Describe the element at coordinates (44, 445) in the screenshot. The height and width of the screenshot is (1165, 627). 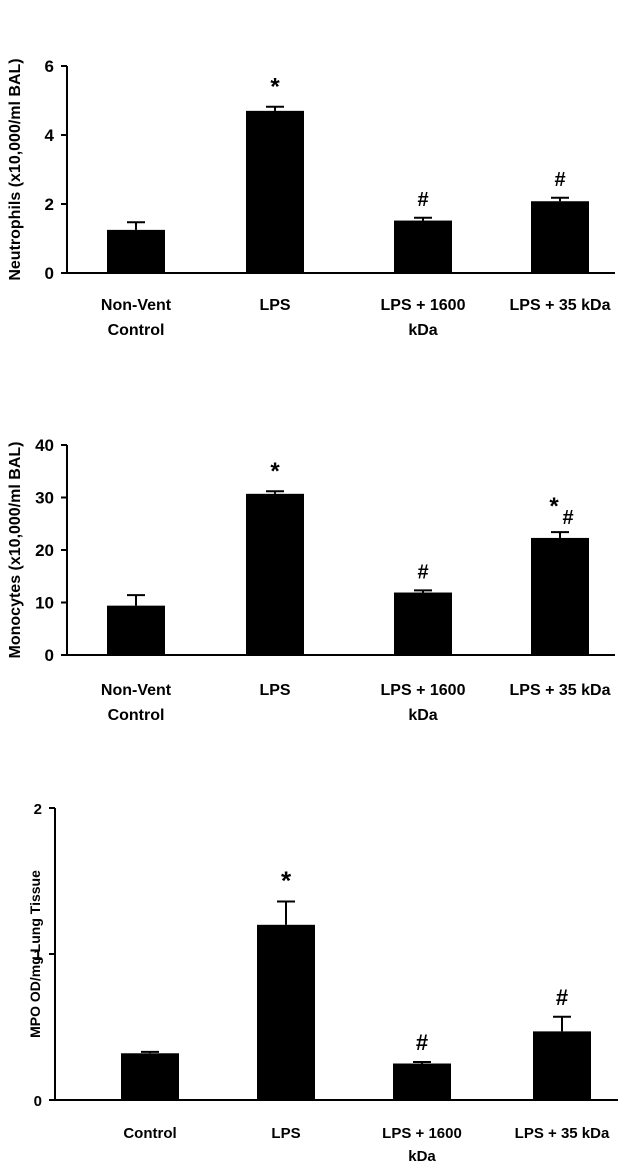
I see `y-tick-label: 40` at that location.